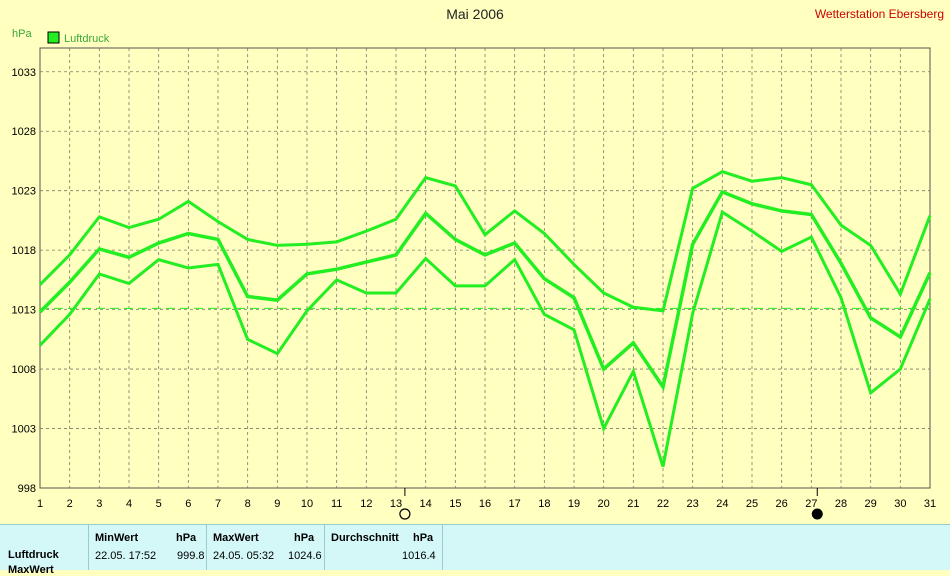  What do you see at coordinates (307, 504) in the screenshot?
I see `x-tick-label: 10` at bounding box center [307, 504].